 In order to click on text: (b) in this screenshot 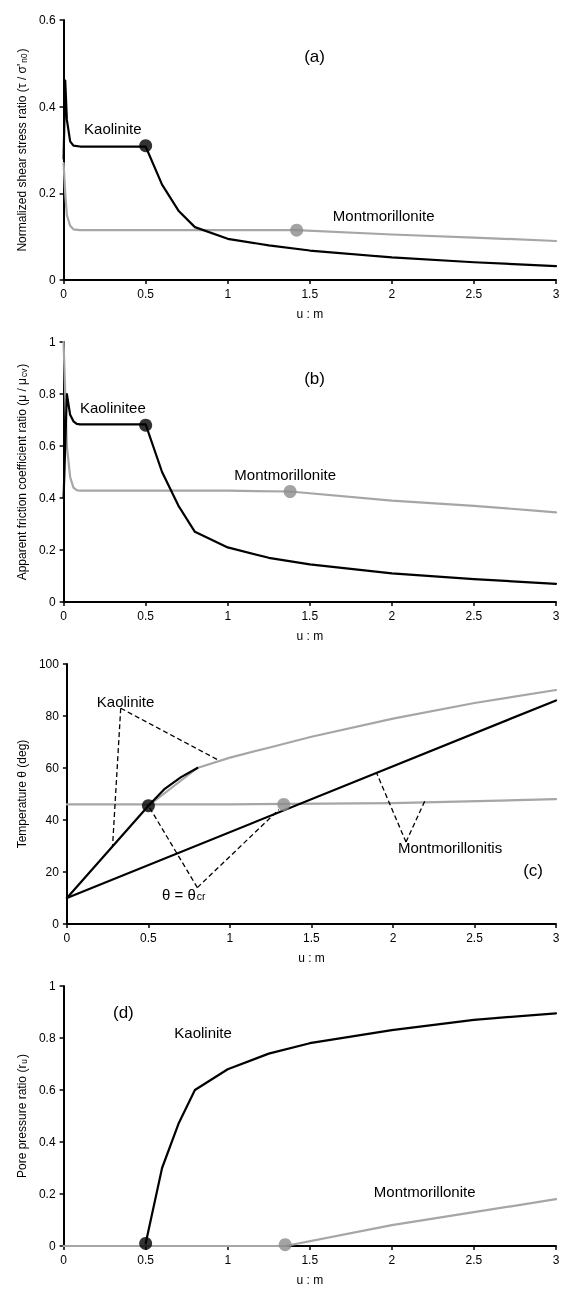, I will do `click(314, 378)`.